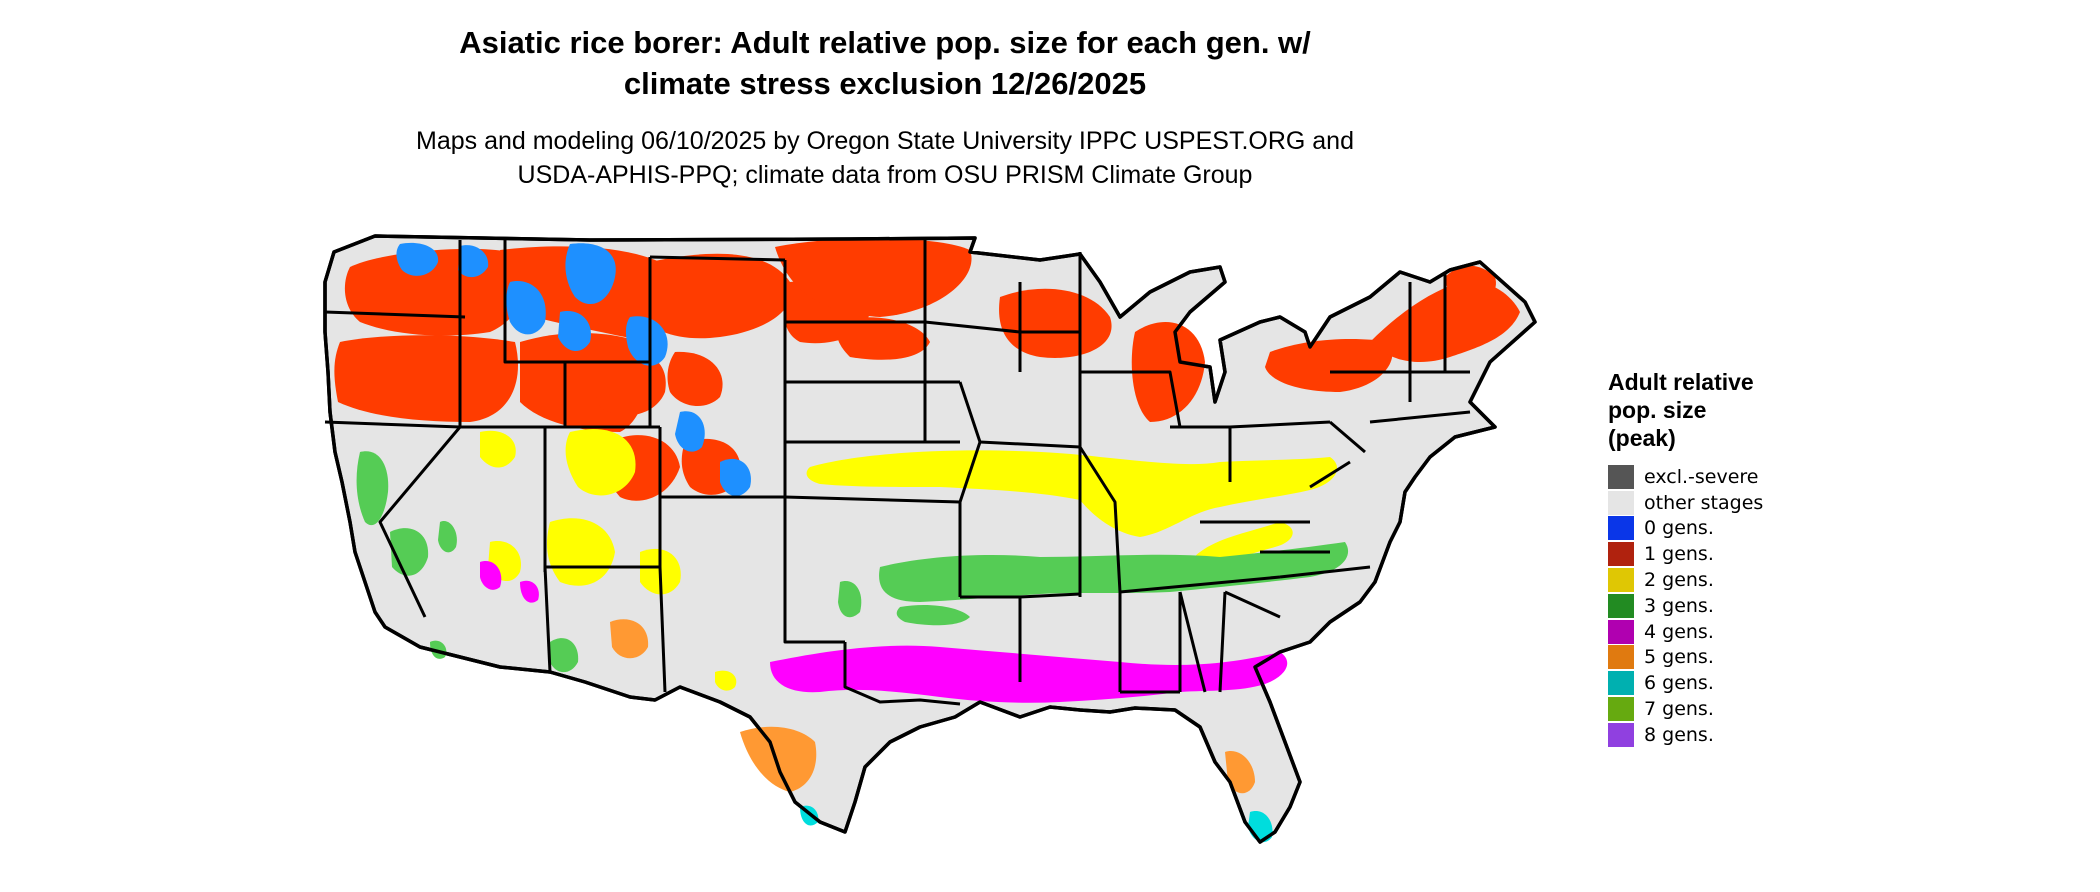 This screenshot has width=2100, height=892. I want to click on map-title-line2: climate stress exclusion 12/26/2025, so click(885, 83).